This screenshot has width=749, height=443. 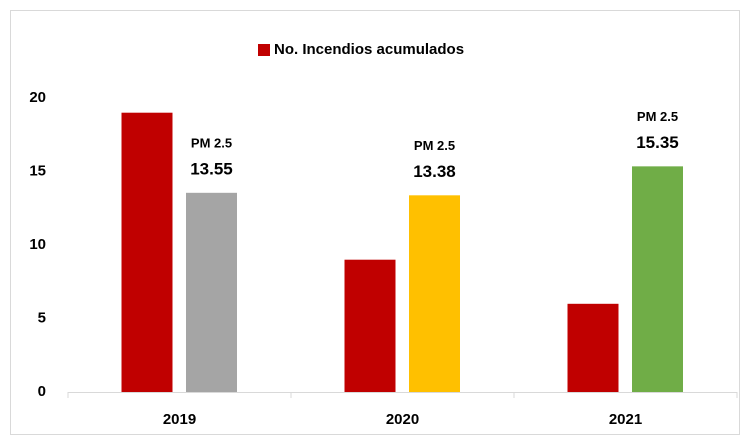 I want to click on legend-label: No. Incendios acumulados, so click(x=369, y=49).